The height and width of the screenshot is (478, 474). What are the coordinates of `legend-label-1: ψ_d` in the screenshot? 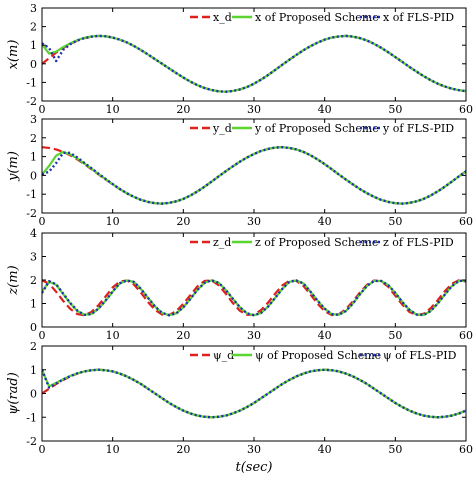 It's located at (223, 355).